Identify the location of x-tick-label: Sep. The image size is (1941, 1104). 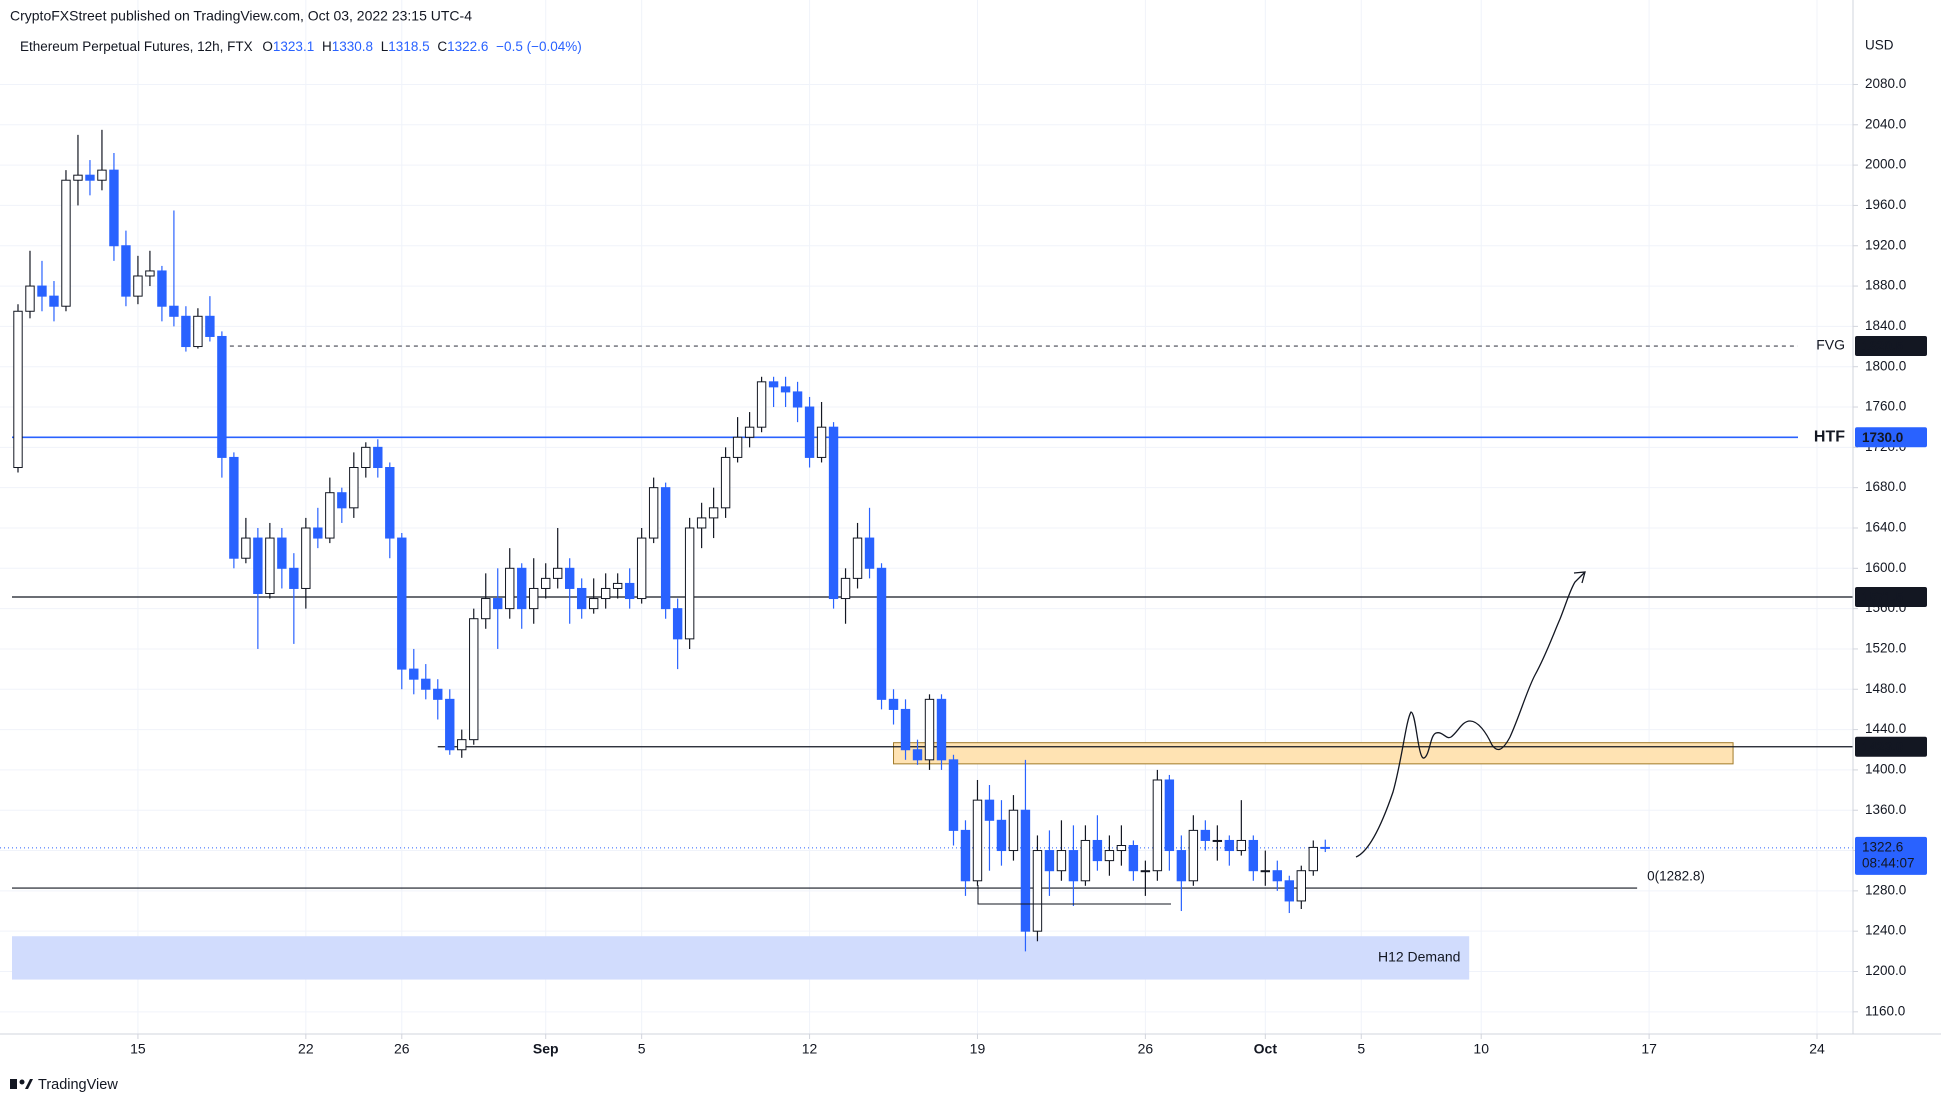
(546, 1049).